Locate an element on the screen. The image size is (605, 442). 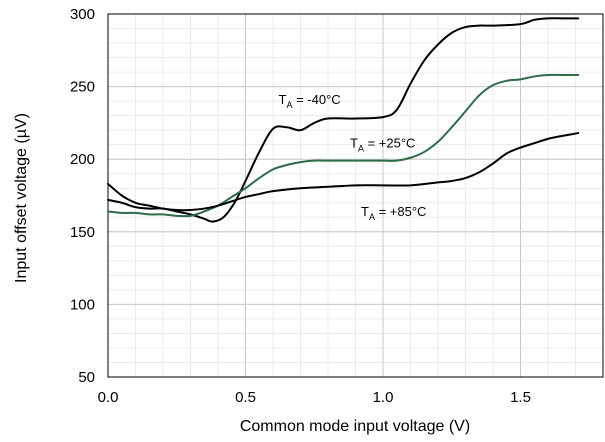
x-tick-label: 0.0 is located at coordinates (108, 397).